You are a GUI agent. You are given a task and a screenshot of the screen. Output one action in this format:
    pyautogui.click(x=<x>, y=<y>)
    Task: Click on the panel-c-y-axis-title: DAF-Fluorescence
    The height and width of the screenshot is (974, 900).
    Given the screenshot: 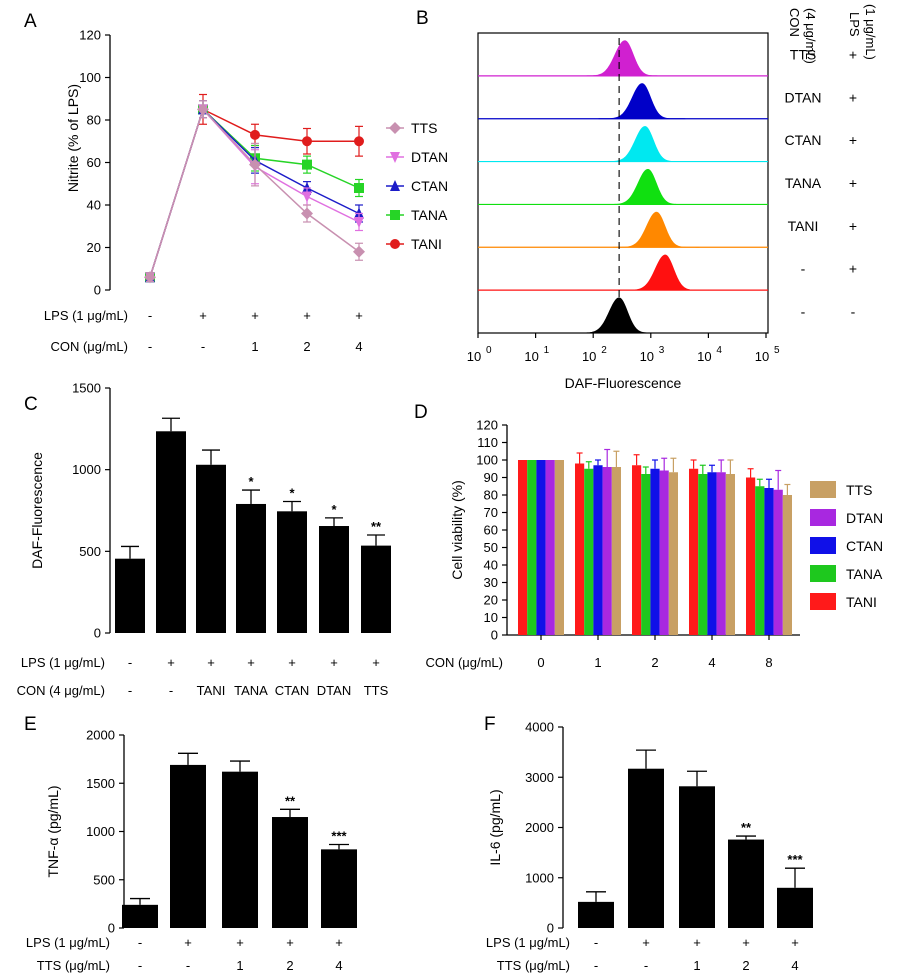 What is the action you would take?
    pyautogui.click(x=37, y=510)
    